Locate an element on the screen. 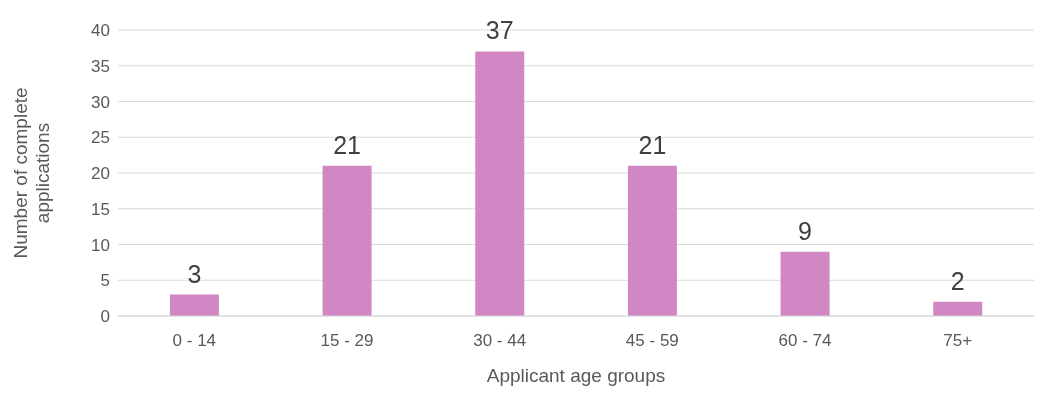  x-tick-label: 75+ is located at coordinates (958, 341).